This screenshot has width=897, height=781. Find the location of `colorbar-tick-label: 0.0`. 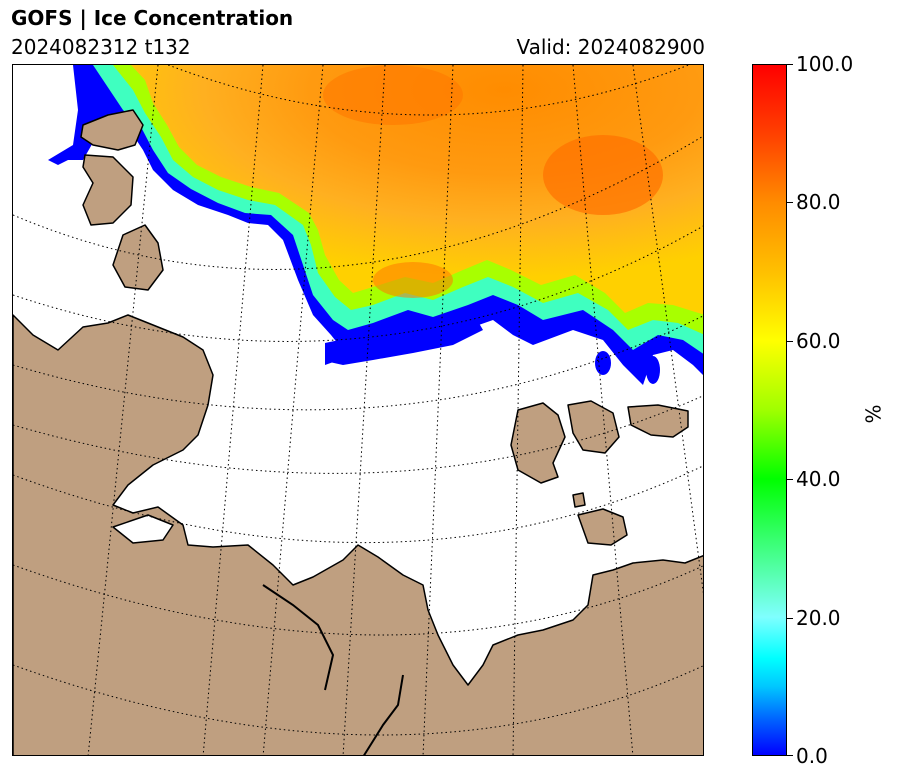

colorbar-tick-label: 0.0 is located at coordinates (812, 756).